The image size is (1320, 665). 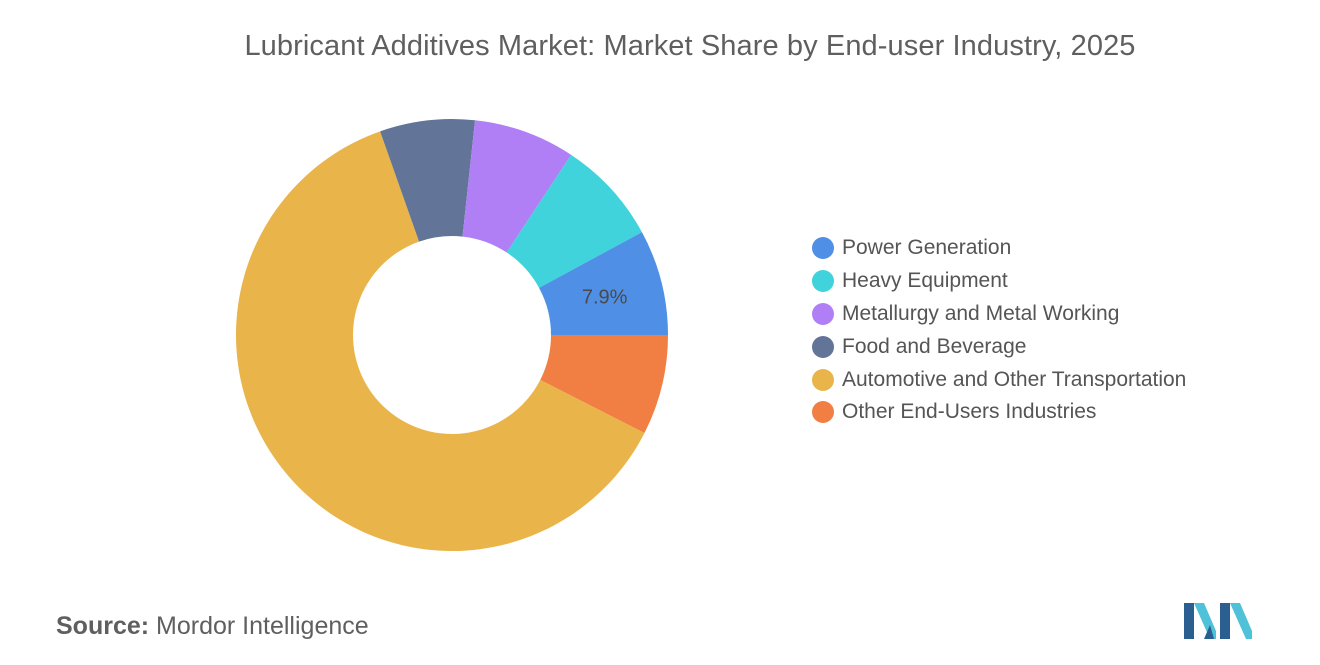 I want to click on legend-item-heavy-equipment: Heavy Equipment, so click(x=999, y=281).